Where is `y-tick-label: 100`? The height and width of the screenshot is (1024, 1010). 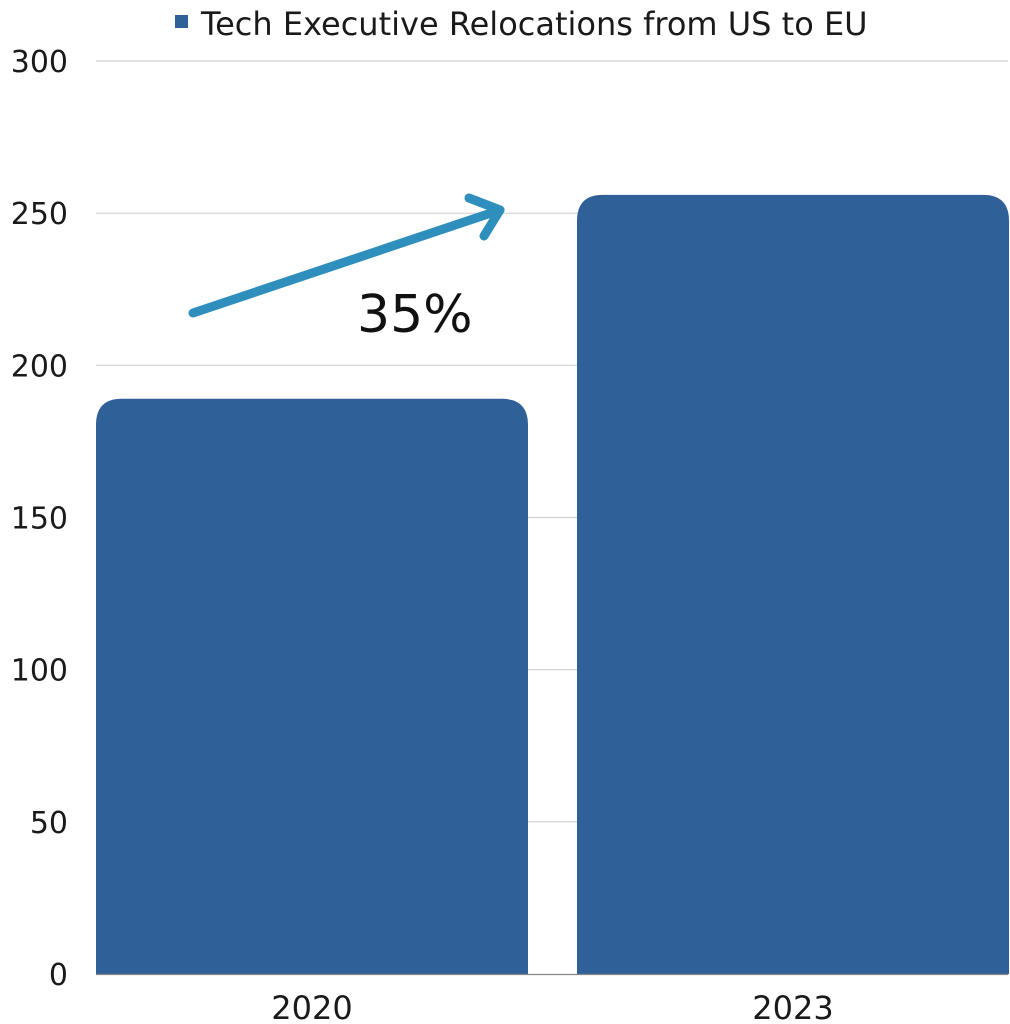
y-tick-label: 100 is located at coordinates (39, 671).